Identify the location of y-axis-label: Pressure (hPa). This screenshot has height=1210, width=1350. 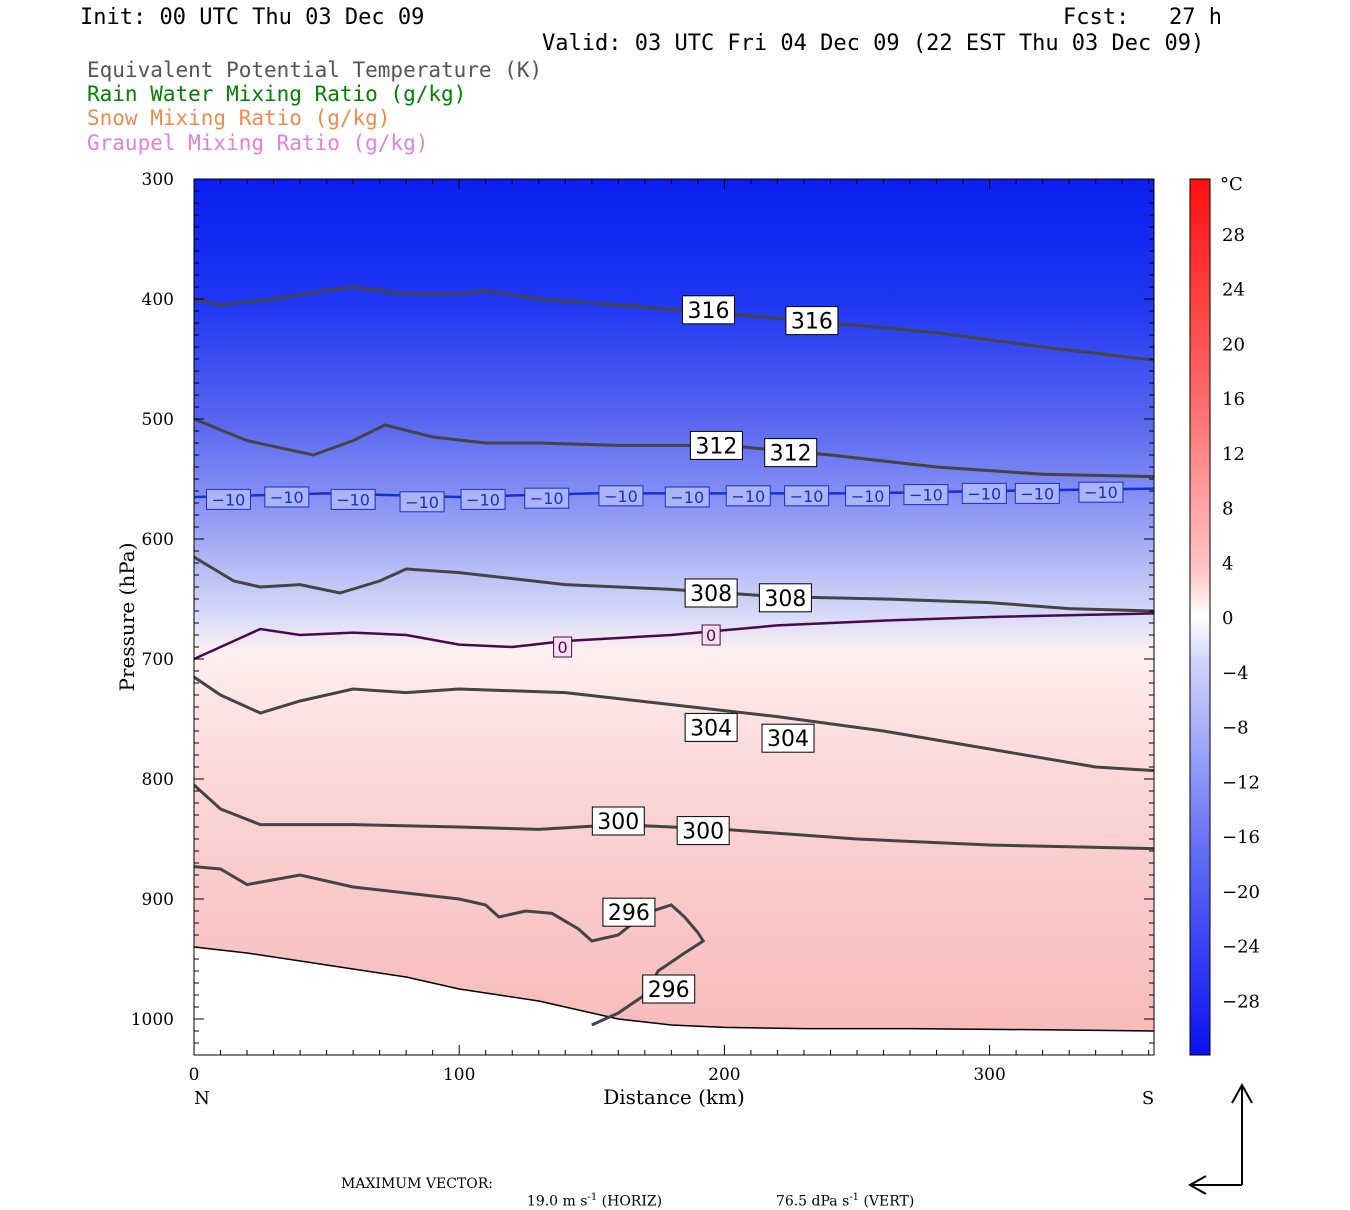
(127, 617).